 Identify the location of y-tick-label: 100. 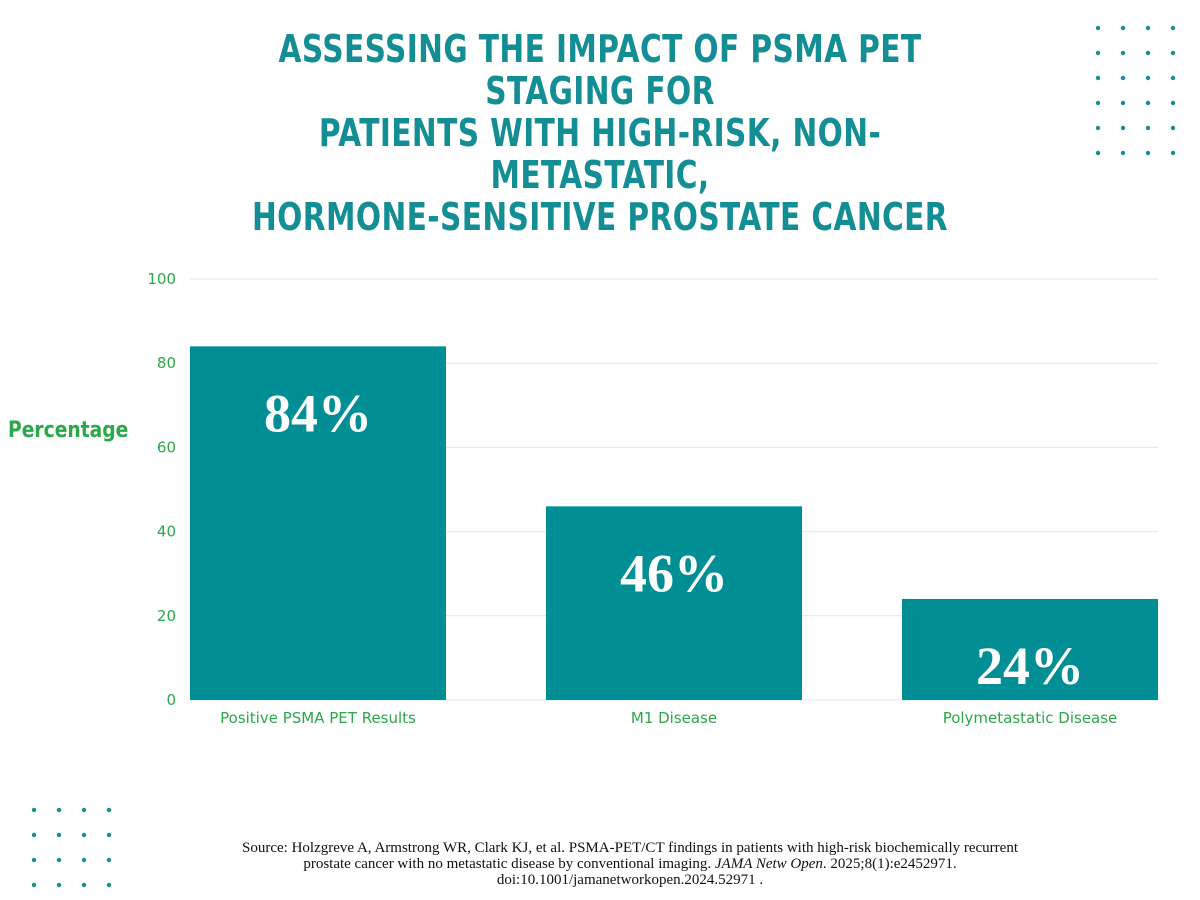
(161, 279).